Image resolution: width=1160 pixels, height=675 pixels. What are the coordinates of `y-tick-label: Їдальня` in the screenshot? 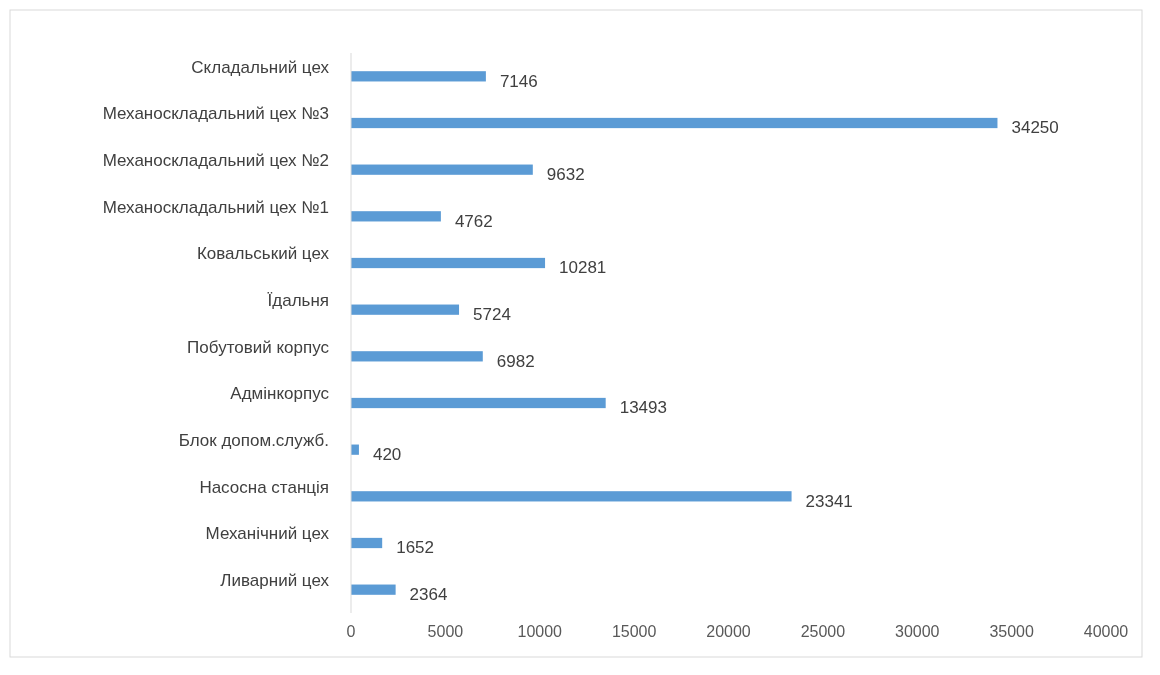 It's located at (298, 301).